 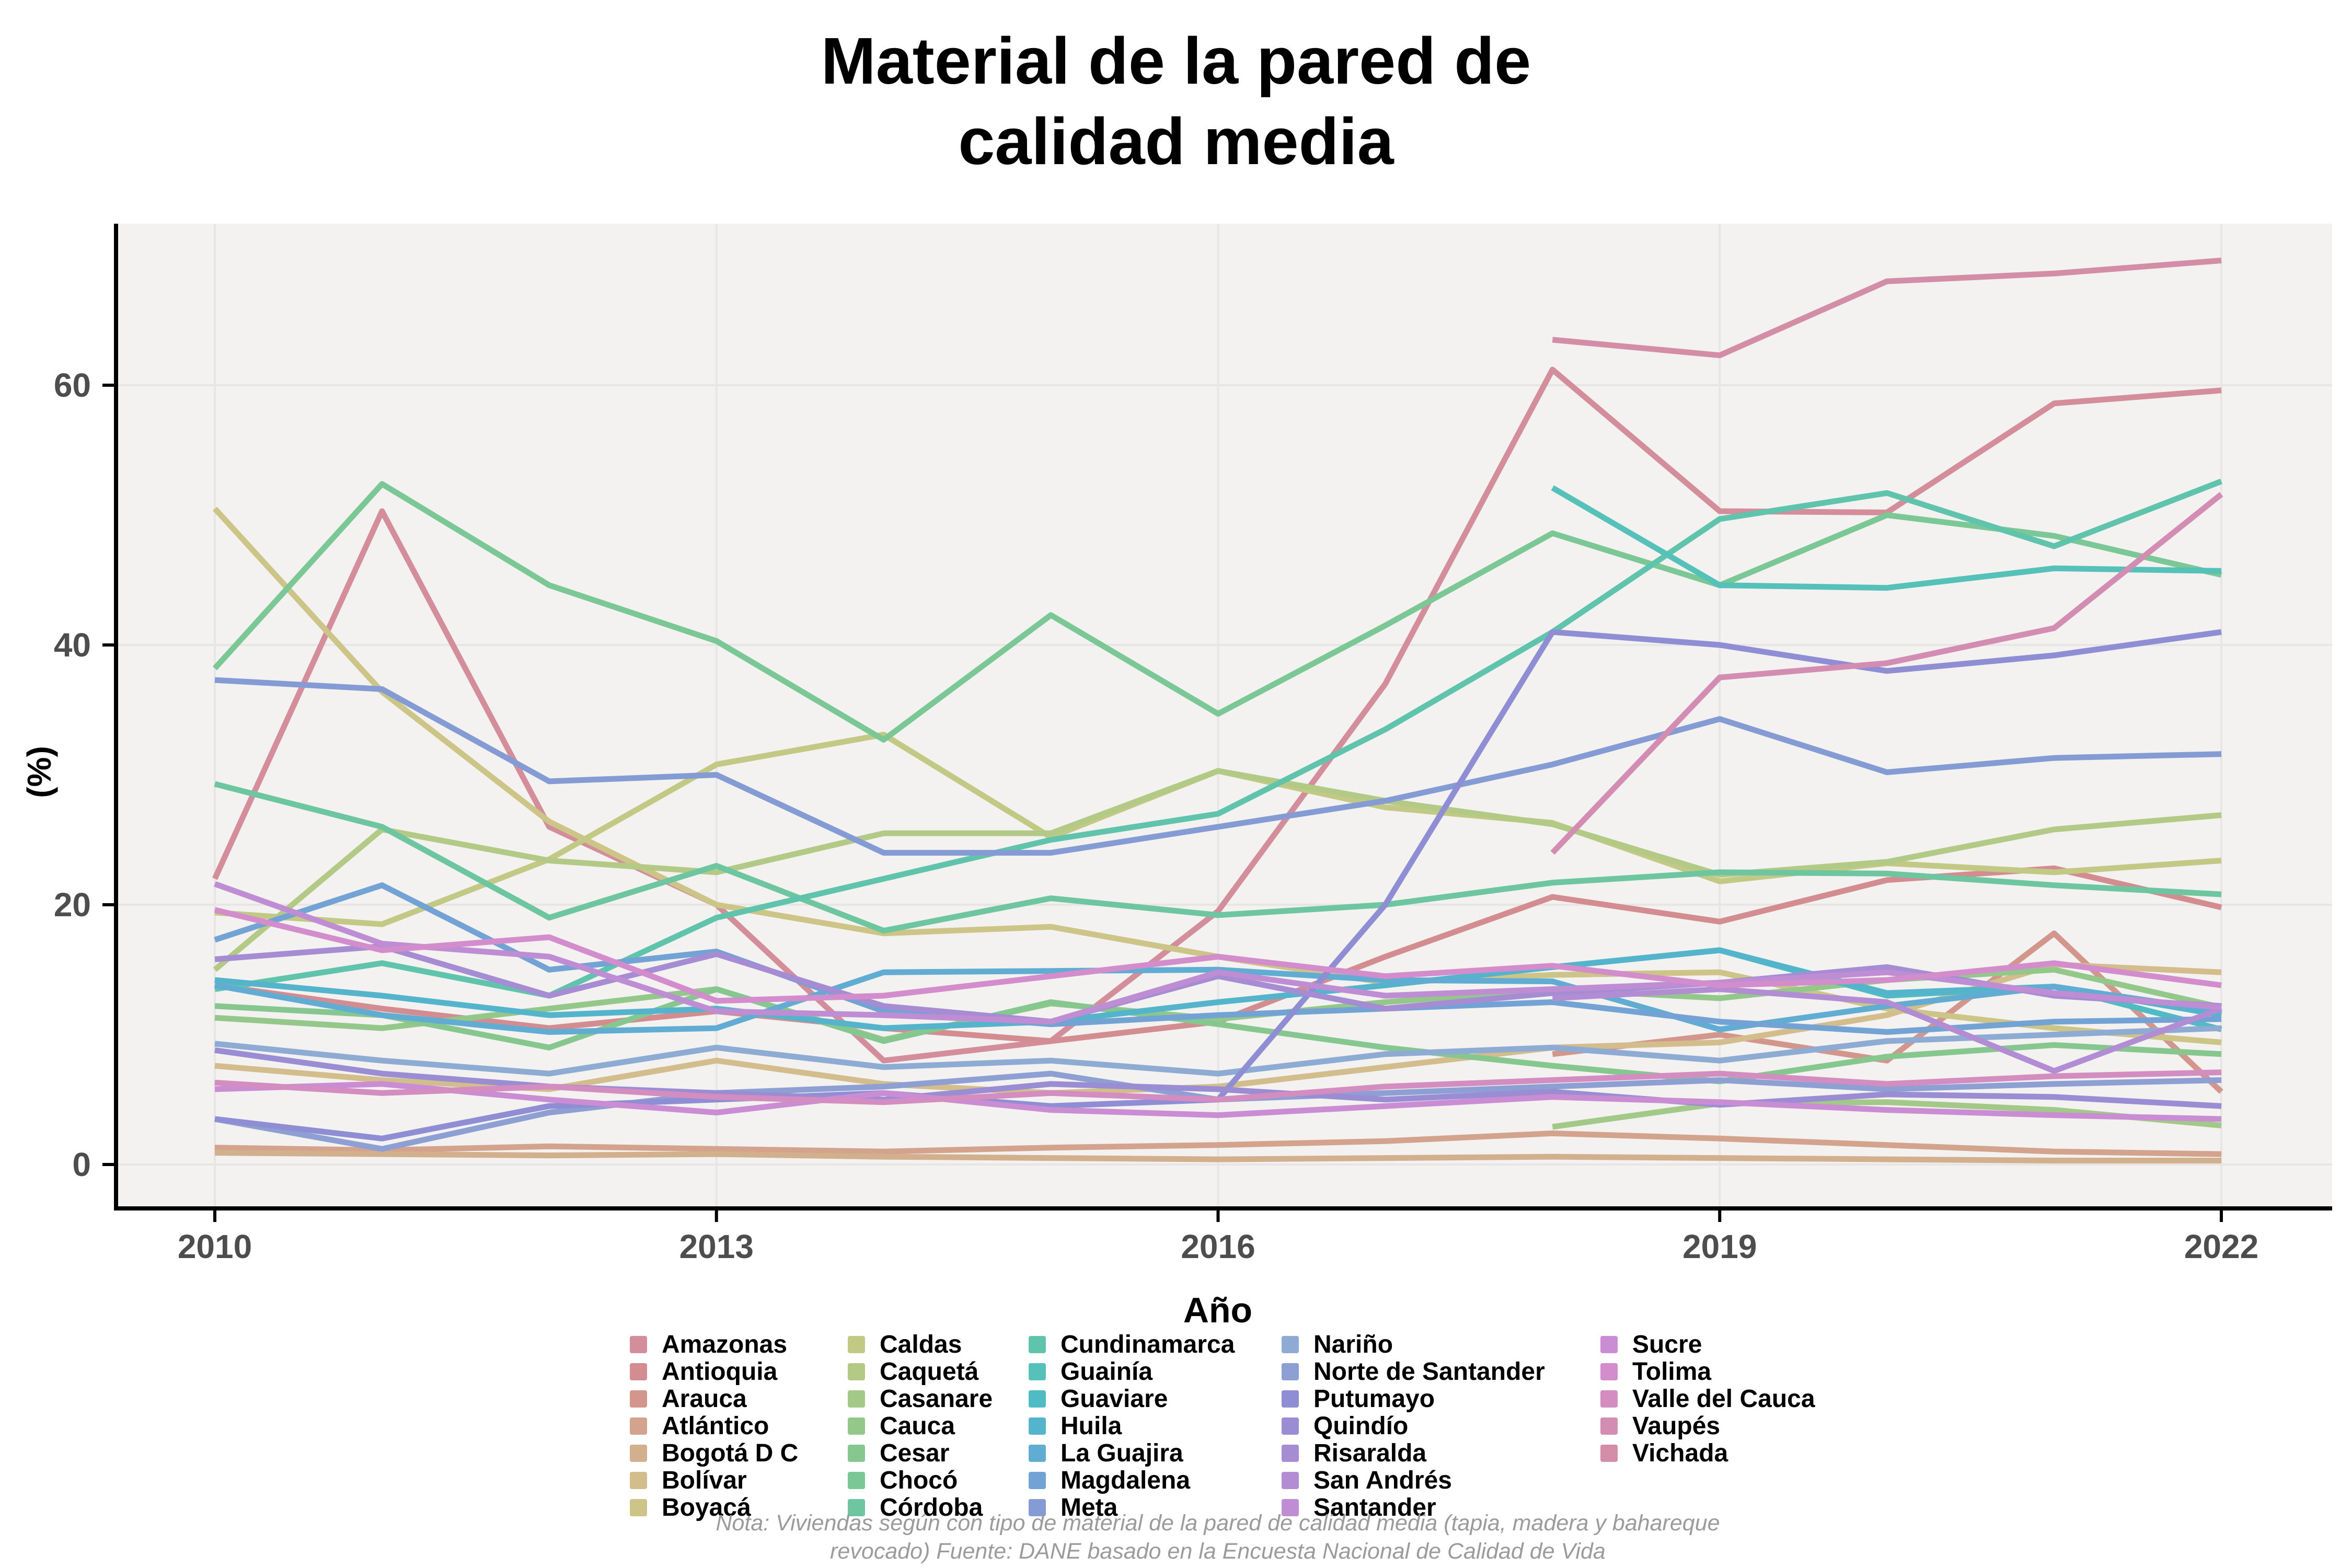 I want to click on series-line-huila, so click(x=1218, y=989).